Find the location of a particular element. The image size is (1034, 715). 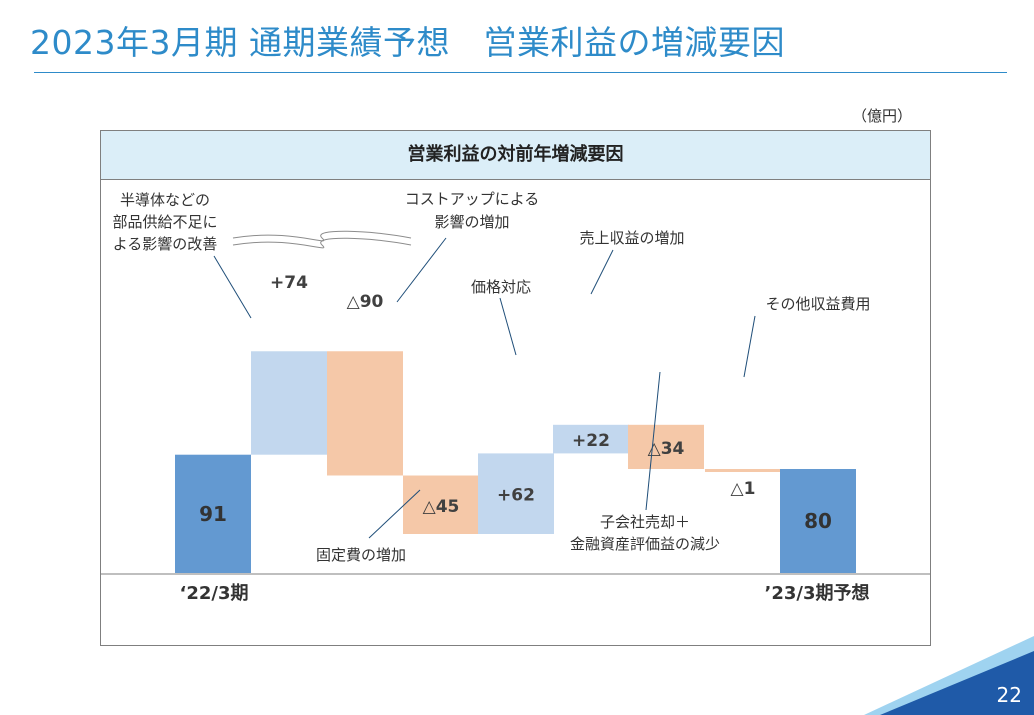

data-label-9: 80 is located at coordinates (818, 521).